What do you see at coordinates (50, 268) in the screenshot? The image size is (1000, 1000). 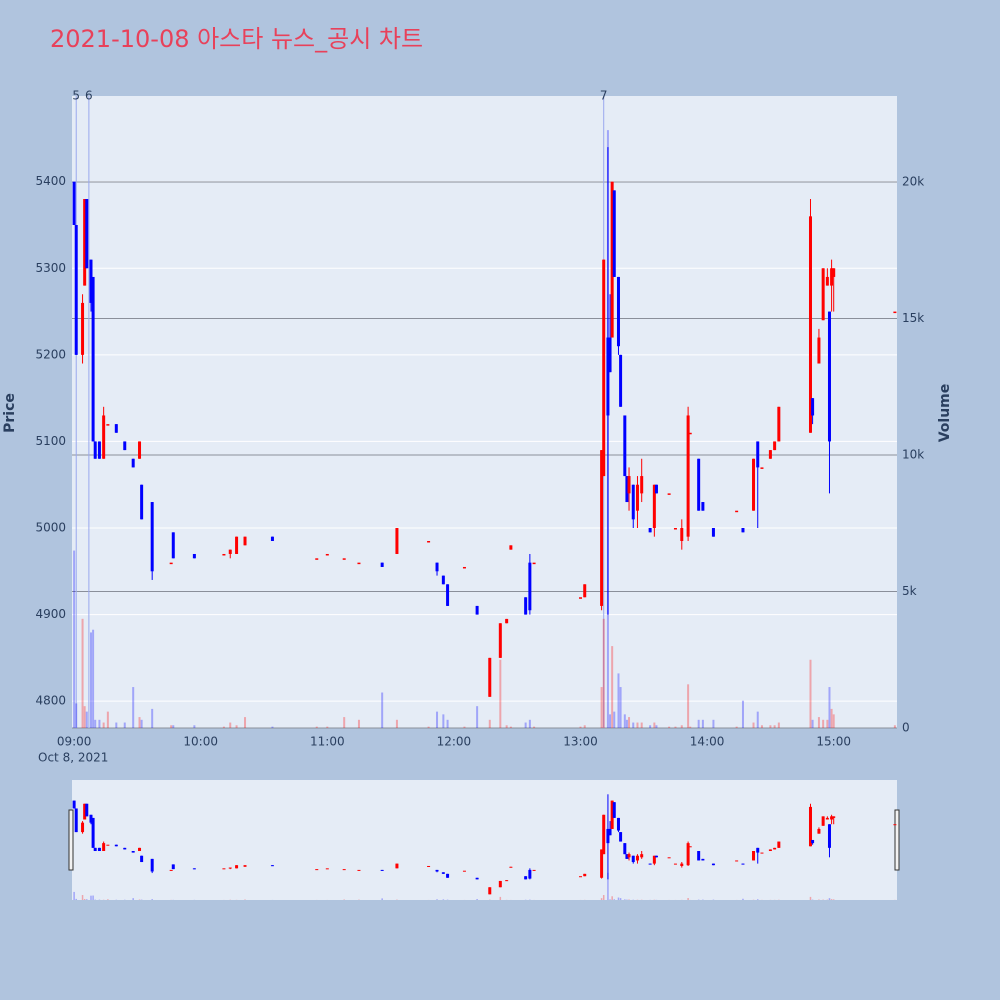 I see `y-tick-label: 5300` at bounding box center [50, 268].